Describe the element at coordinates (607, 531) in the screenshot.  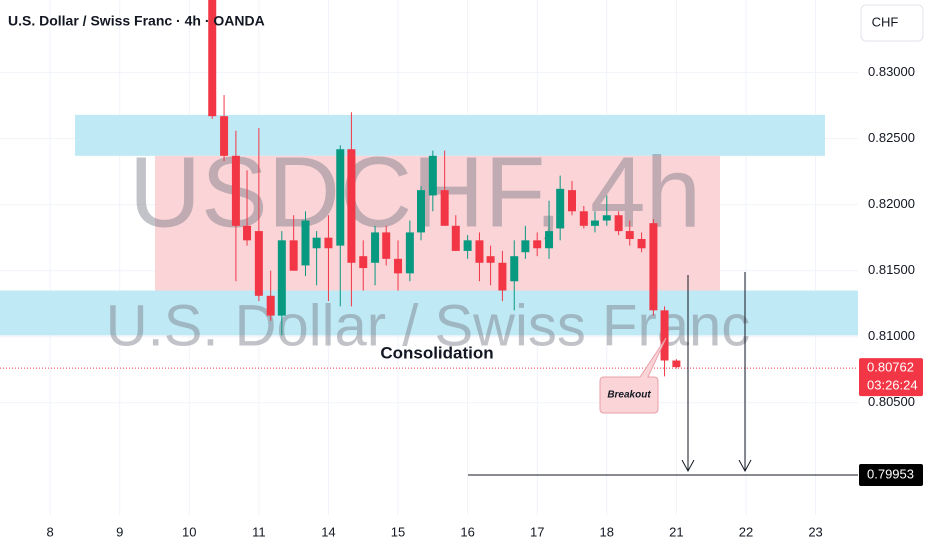
I see `x-tick-label: 18` at that location.